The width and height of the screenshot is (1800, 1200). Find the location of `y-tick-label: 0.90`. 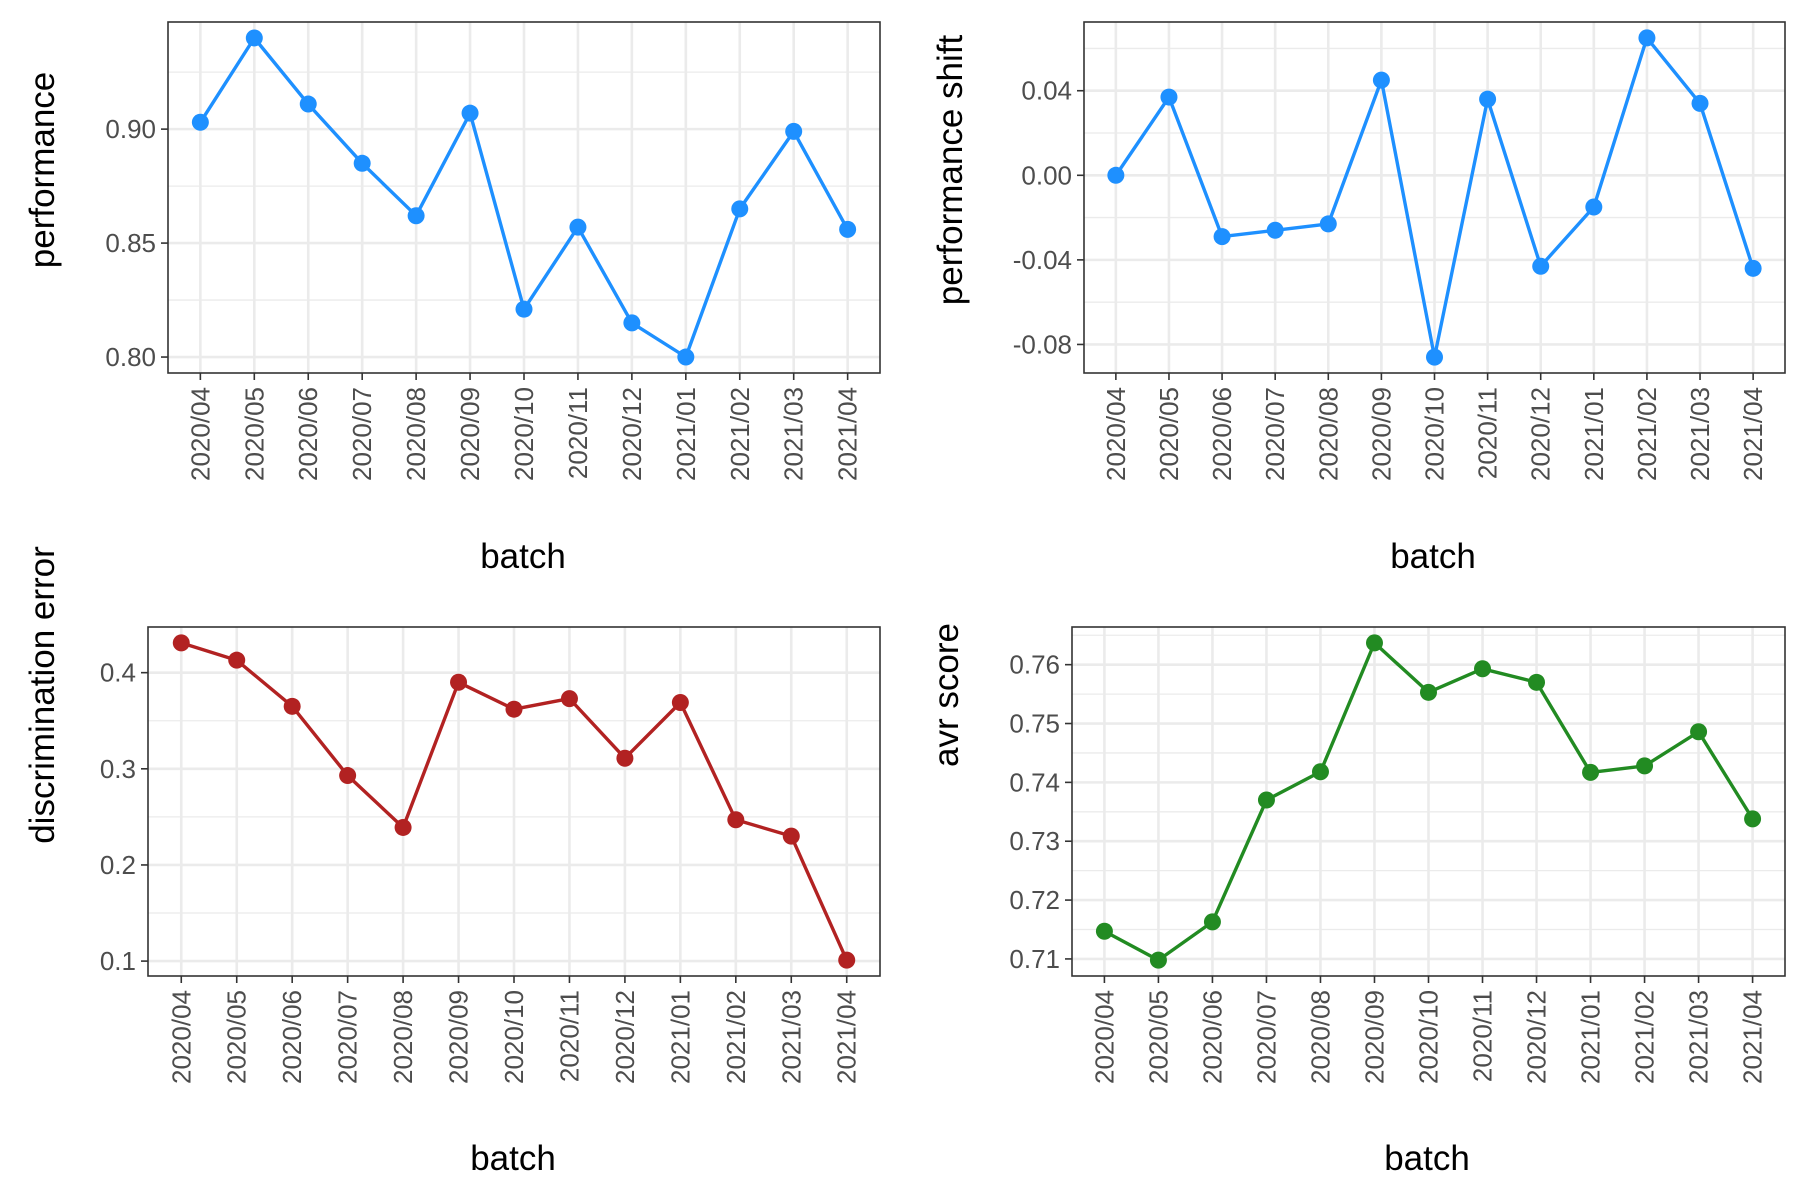

y-tick-label: 0.90 is located at coordinates (130, 129).